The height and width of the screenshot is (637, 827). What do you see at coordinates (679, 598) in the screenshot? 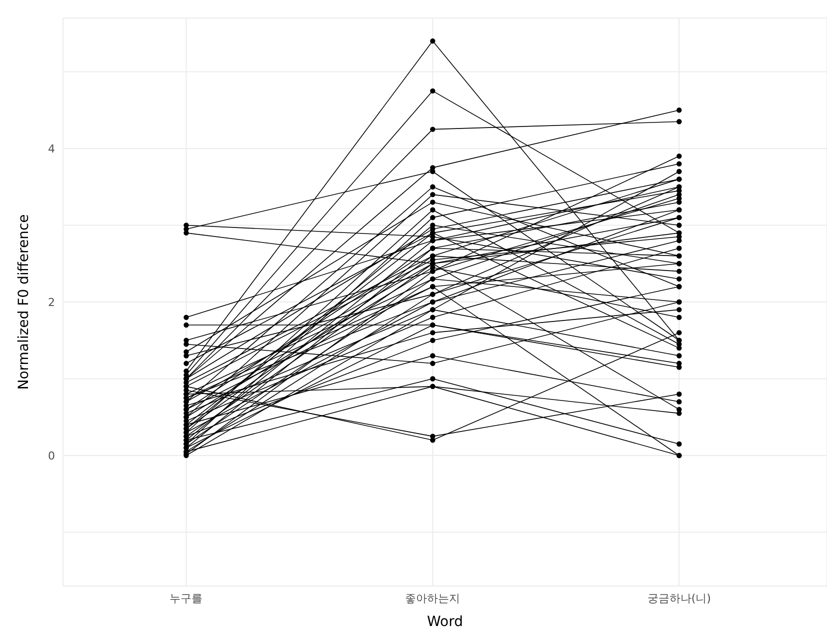
I see `x-tick-label: 궁금하나(니)` at bounding box center [679, 598].